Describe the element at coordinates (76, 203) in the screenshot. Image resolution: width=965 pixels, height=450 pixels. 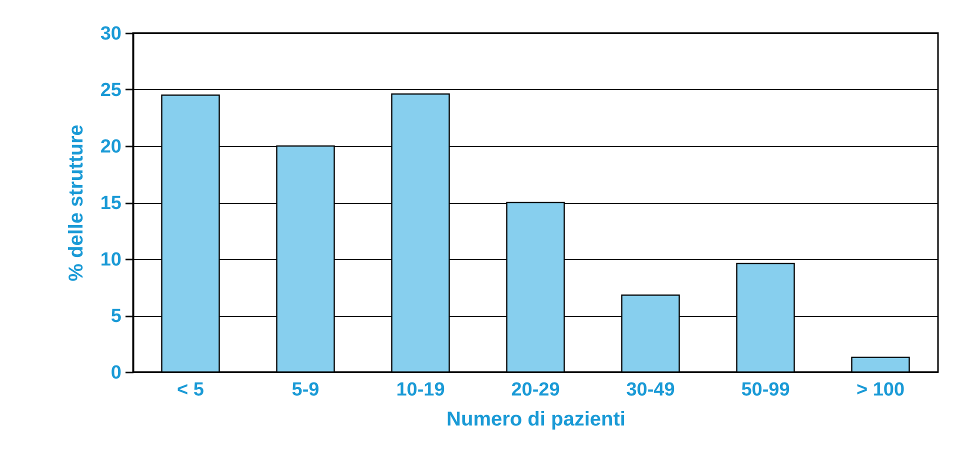
I see `y-axis-title: % delle strutture` at that location.